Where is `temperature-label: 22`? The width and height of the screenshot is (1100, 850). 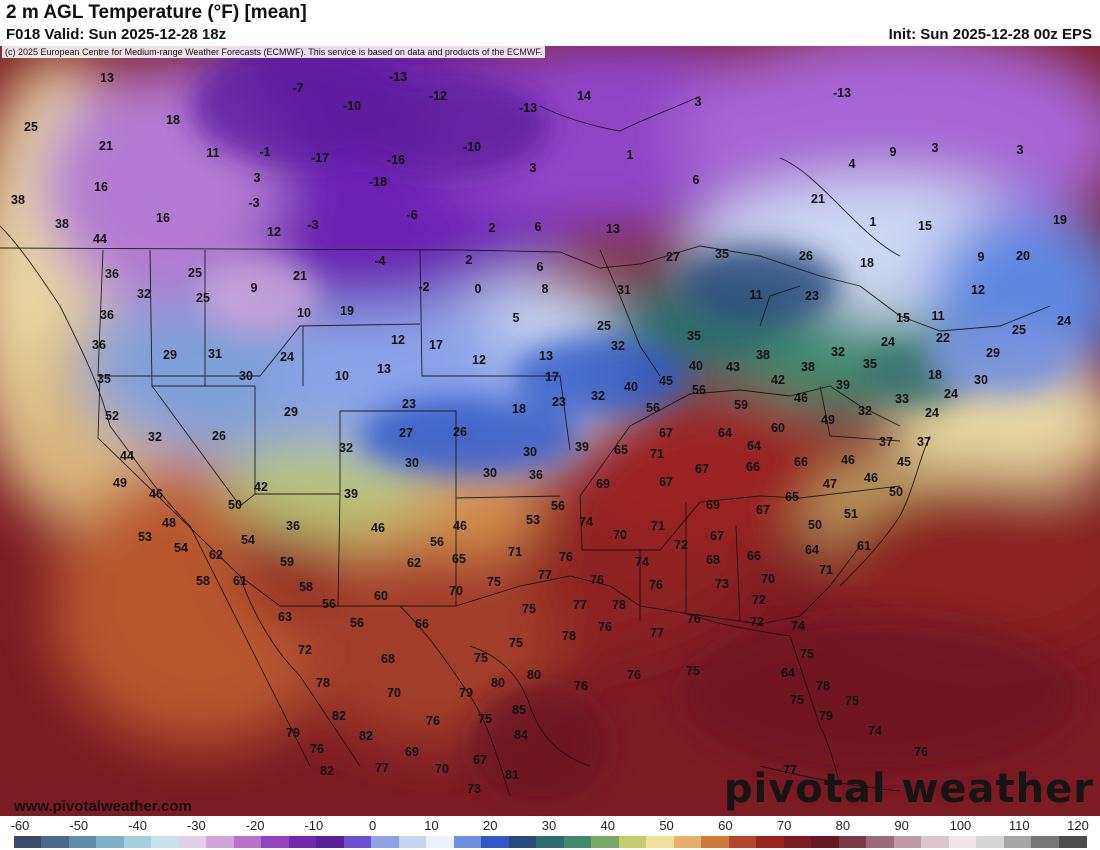 temperature-label: 22 is located at coordinates (943, 338).